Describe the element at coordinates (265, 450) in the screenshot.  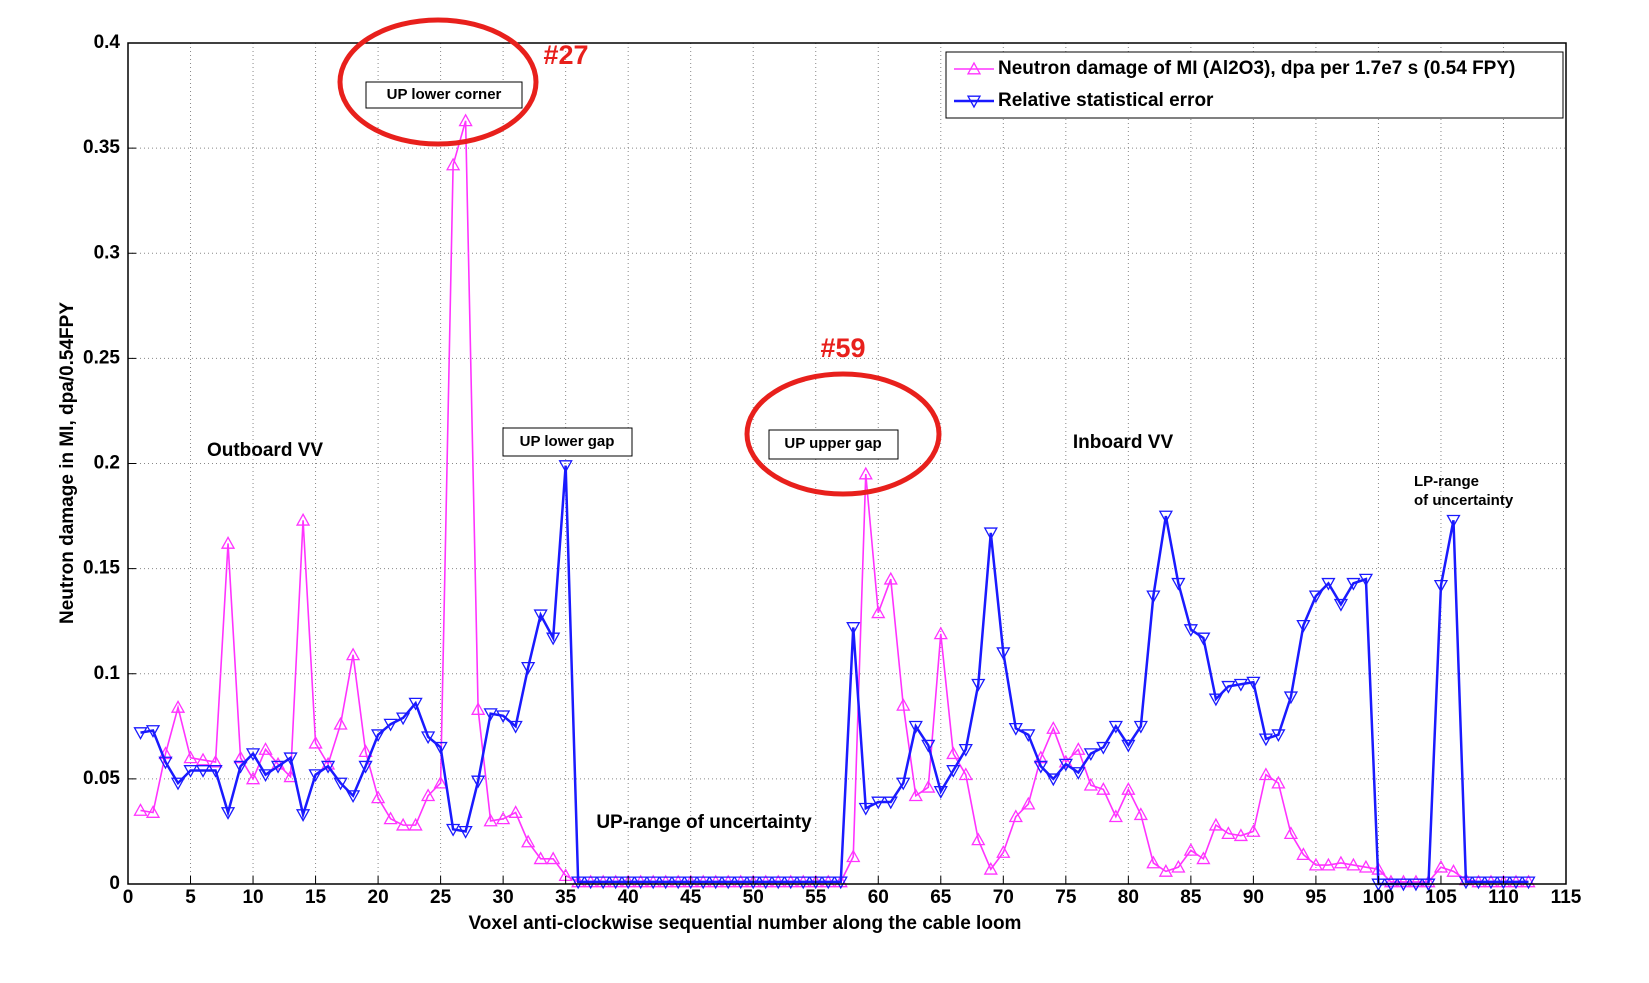
I see `annotation: Outboard VV` at that location.